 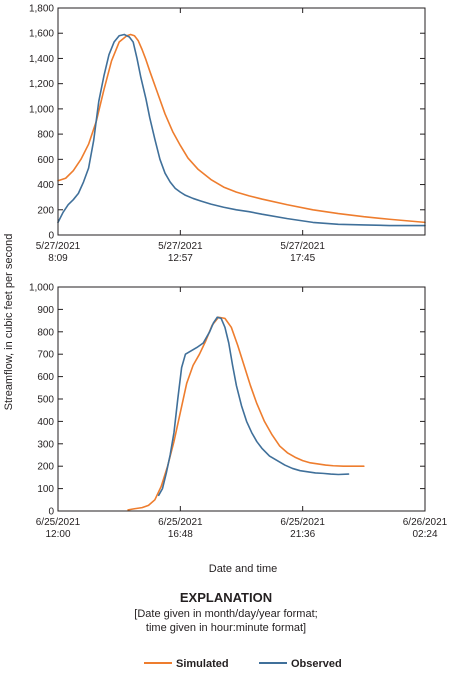 What do you see at coordinates (45, 210) in the screenshot?
I see `top-y-tick-label: 200` at bounding box center [45, 210].